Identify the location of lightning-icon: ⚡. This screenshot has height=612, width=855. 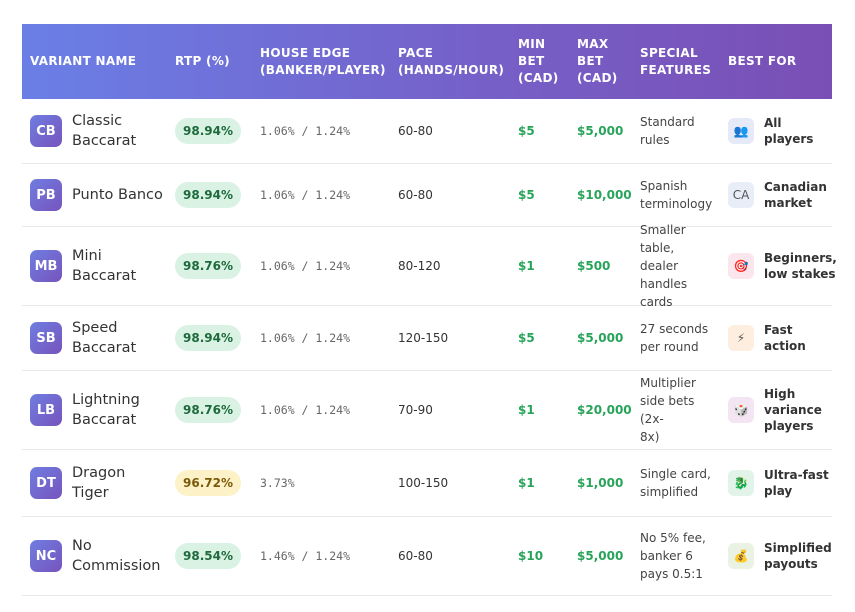
(741, 338).